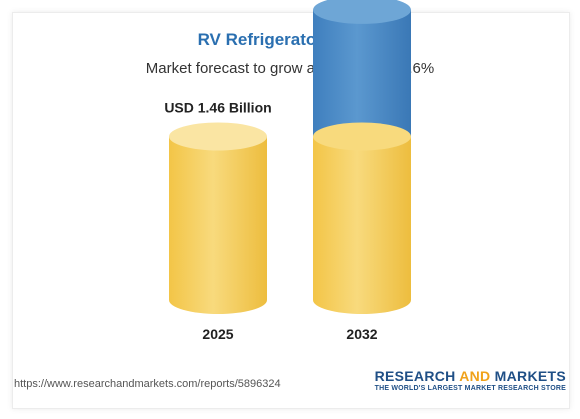 The height and width of the screenshot is (419, 580). Describe the element at coordinates (362, 136) in the screenshot. I see `bar-2032-base-top` at that location.